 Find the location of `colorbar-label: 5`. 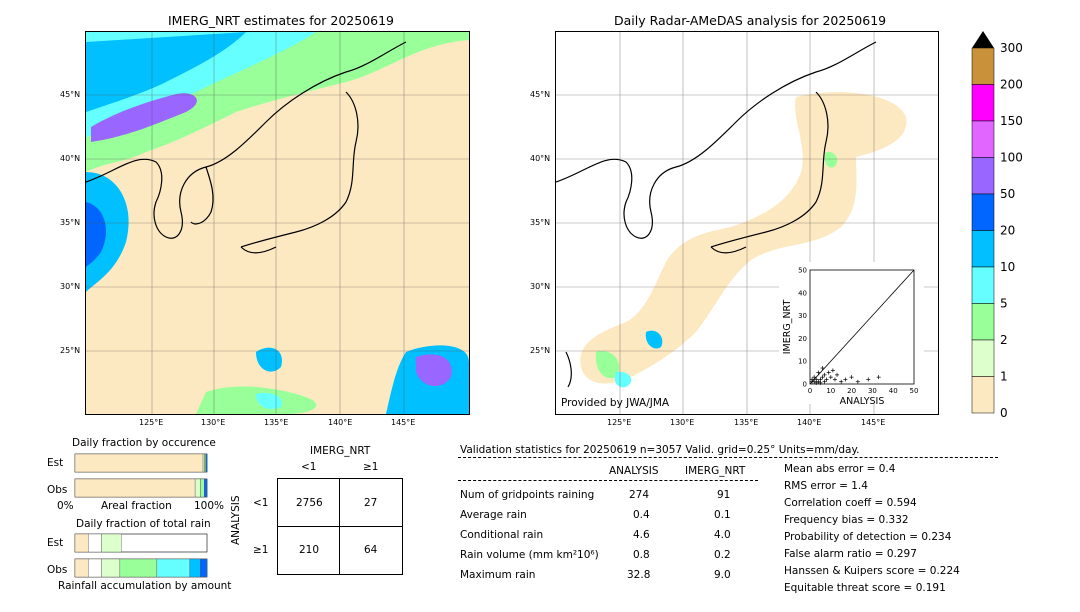

colorbar-label: 5 is located at coordinates (1004, 304).